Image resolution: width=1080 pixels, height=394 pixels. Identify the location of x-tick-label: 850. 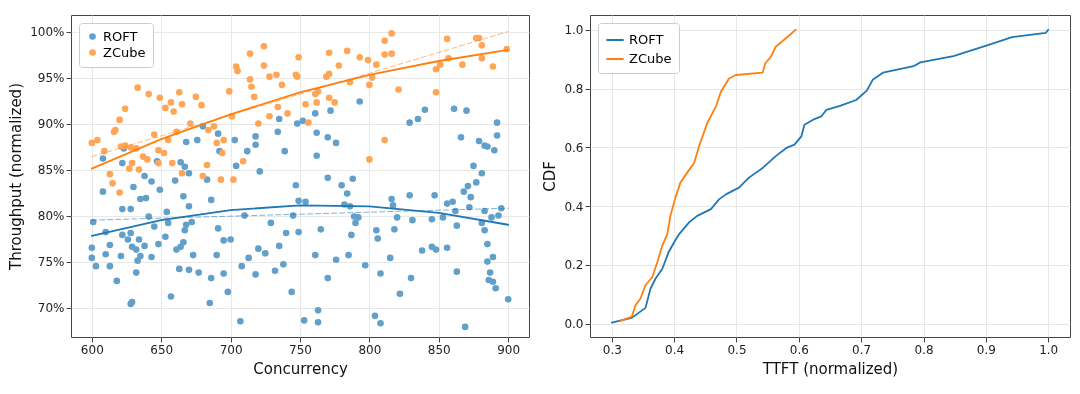
(439, 349).